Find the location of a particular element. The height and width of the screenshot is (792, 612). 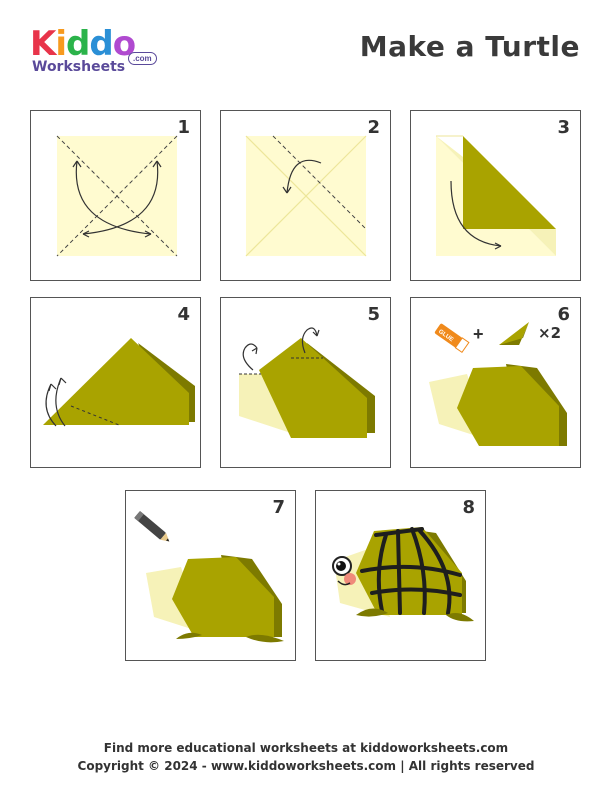

logo-subtitle: Worksheets is located at coordinates (79, 67).